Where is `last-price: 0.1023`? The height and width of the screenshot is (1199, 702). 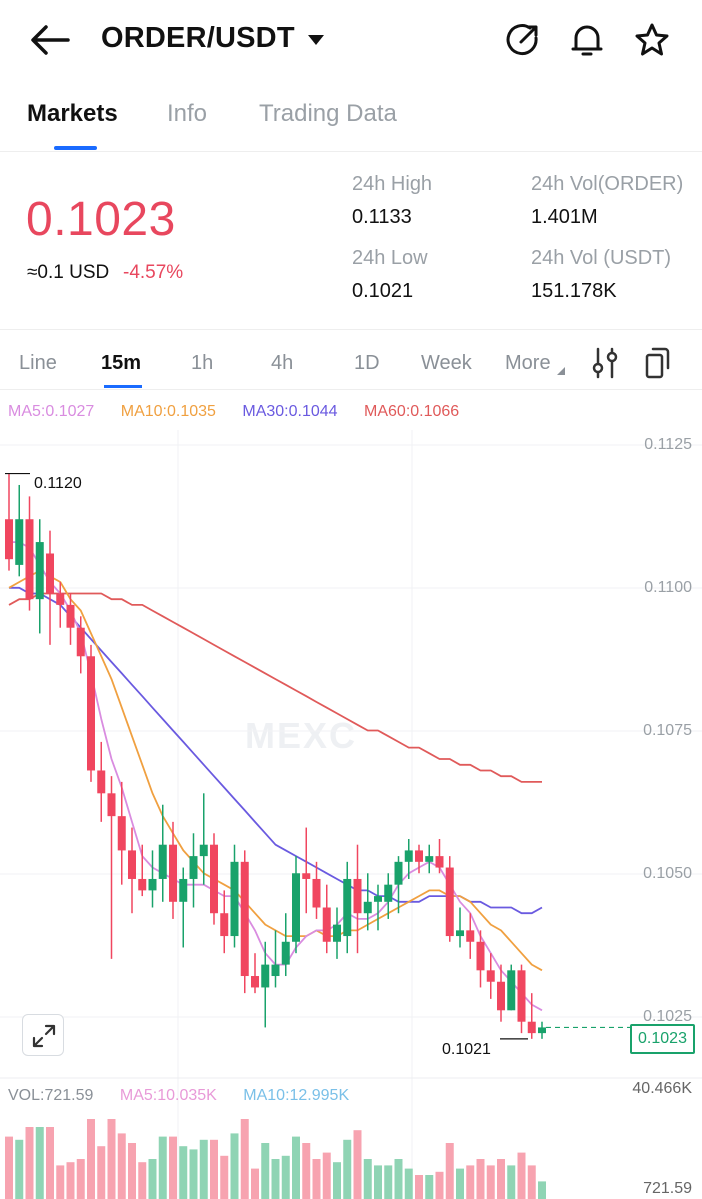
last-price: 0.1023 is located at coordinates (101, 219).